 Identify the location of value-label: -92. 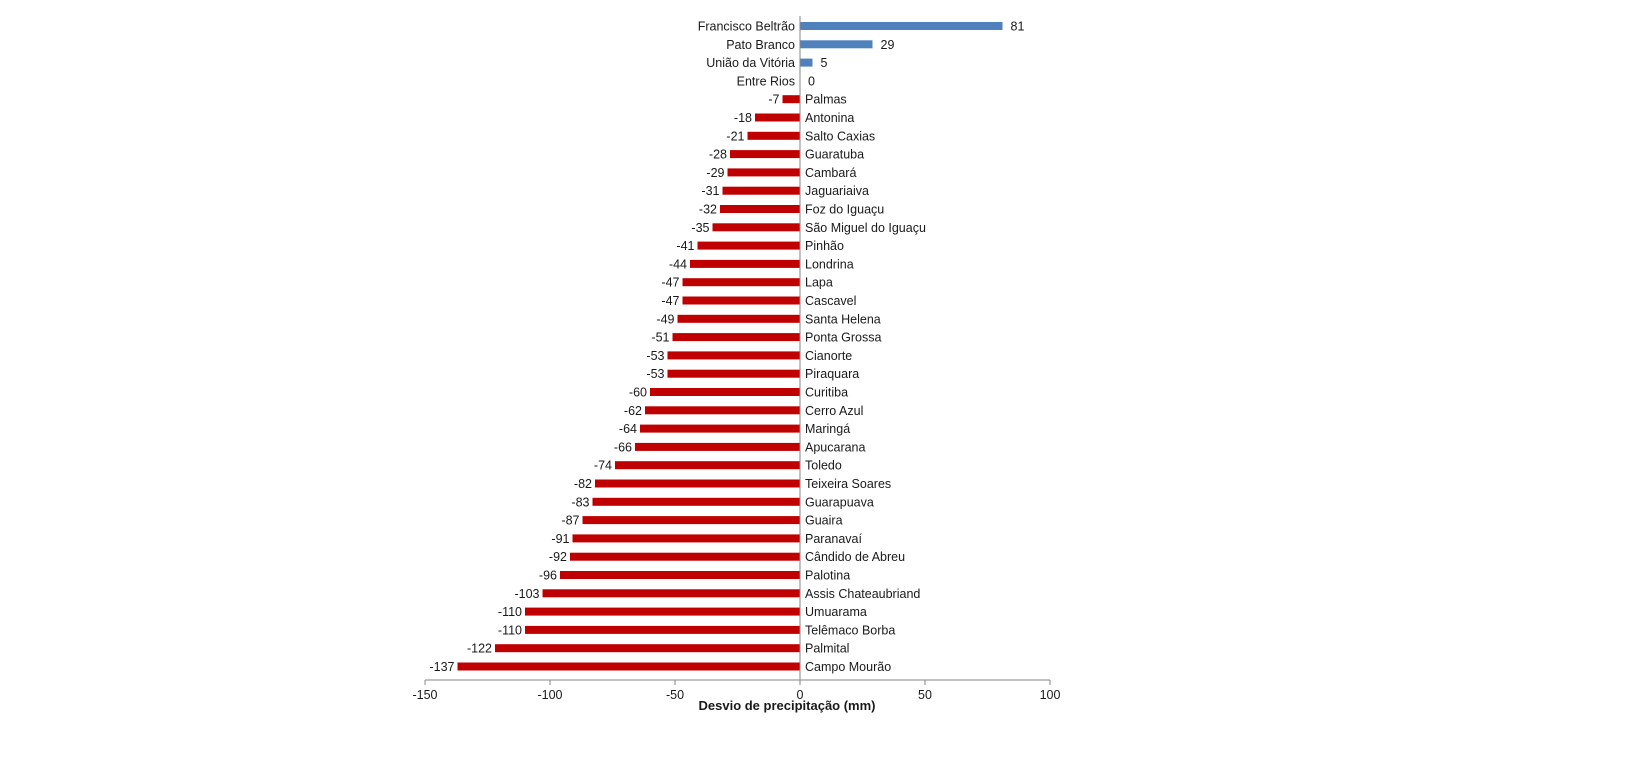
(558, 557).